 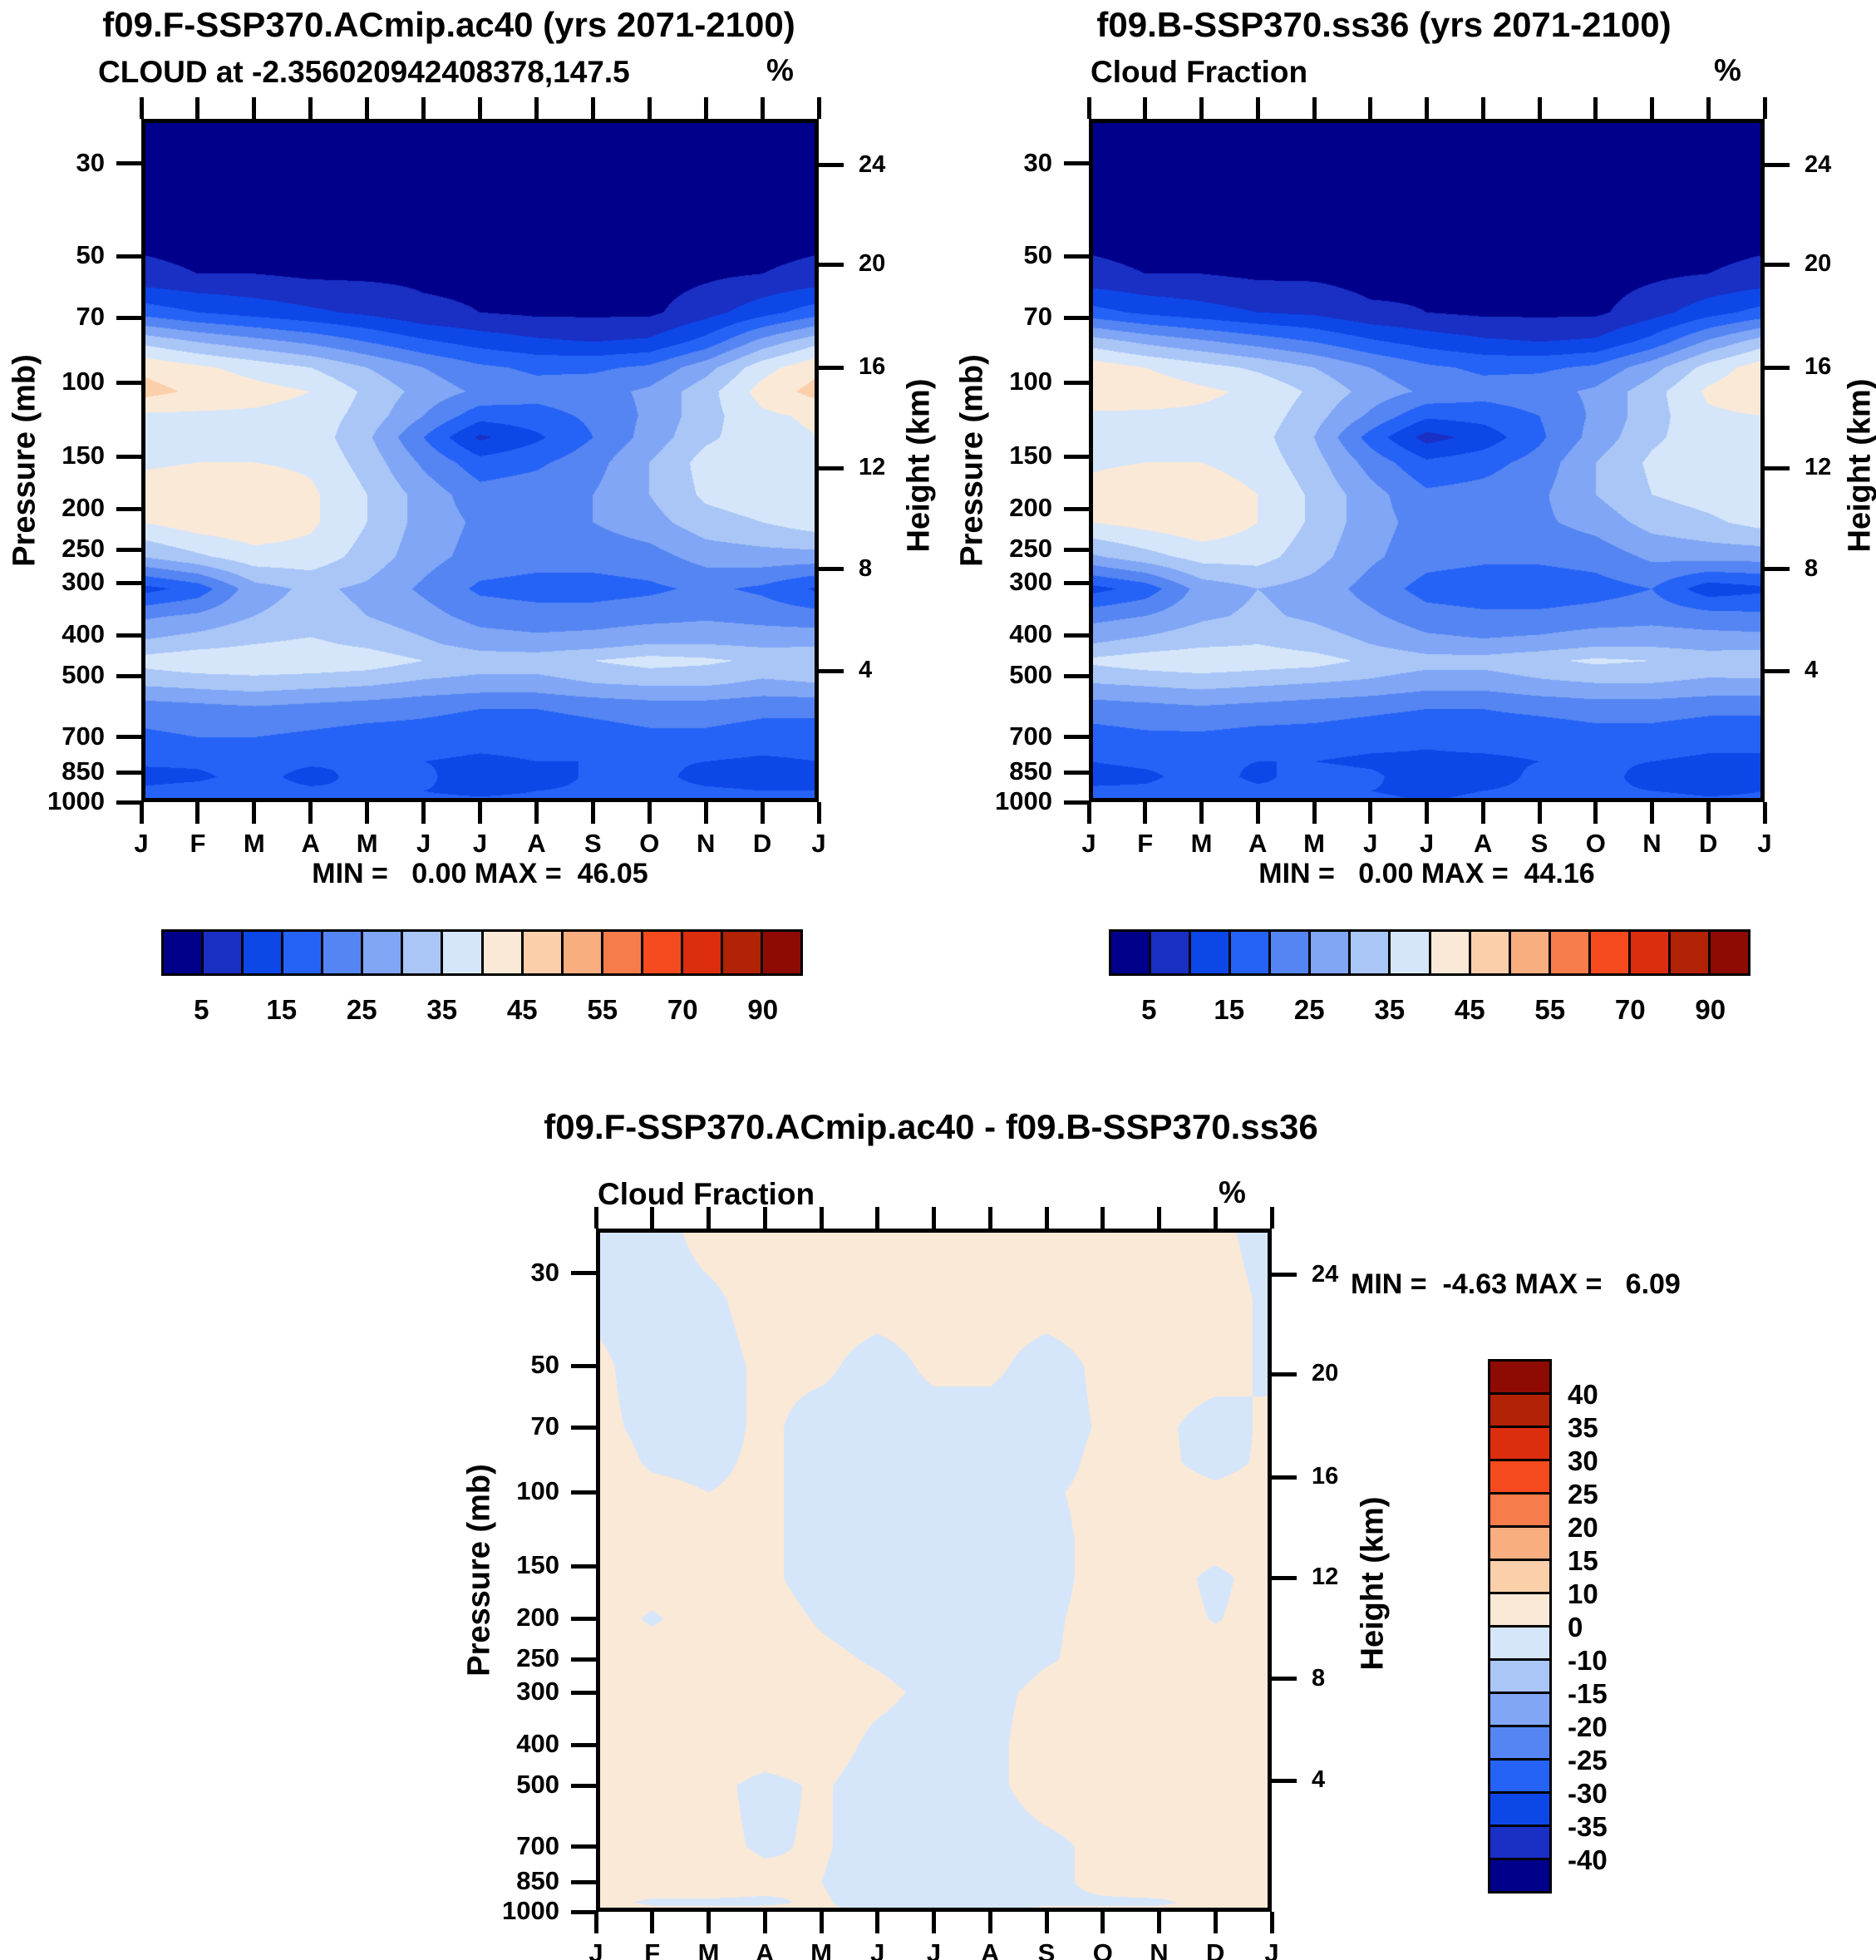 I want to click on panel-1-subtitle: CLOUD at -2.356020942408378,147.5, so click(x=364, y=72).